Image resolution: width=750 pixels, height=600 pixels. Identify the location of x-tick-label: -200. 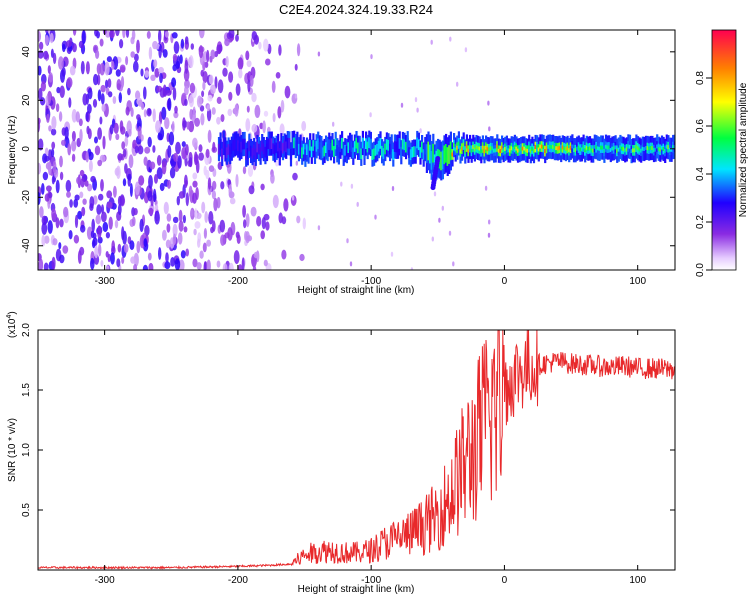
(238, 580).